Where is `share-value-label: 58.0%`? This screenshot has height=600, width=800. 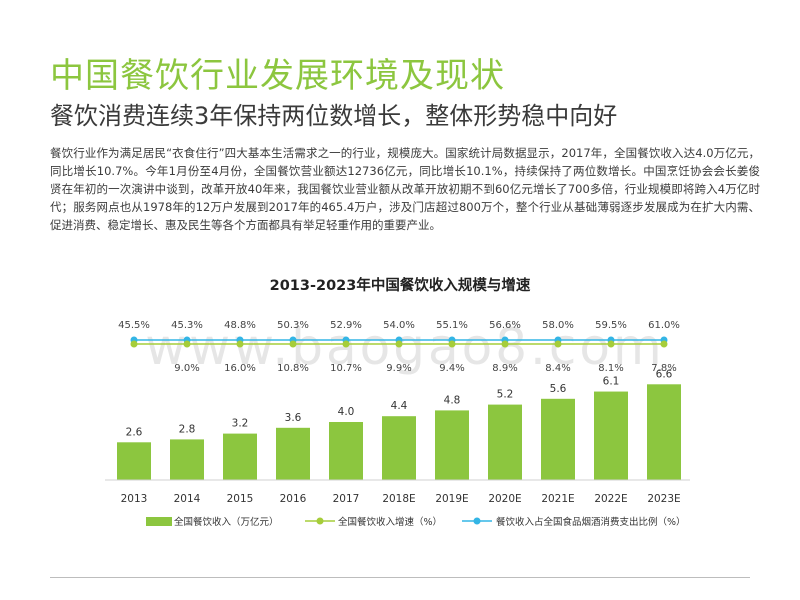 share-value-label: 58.0% is located at coordinates (558, 325).